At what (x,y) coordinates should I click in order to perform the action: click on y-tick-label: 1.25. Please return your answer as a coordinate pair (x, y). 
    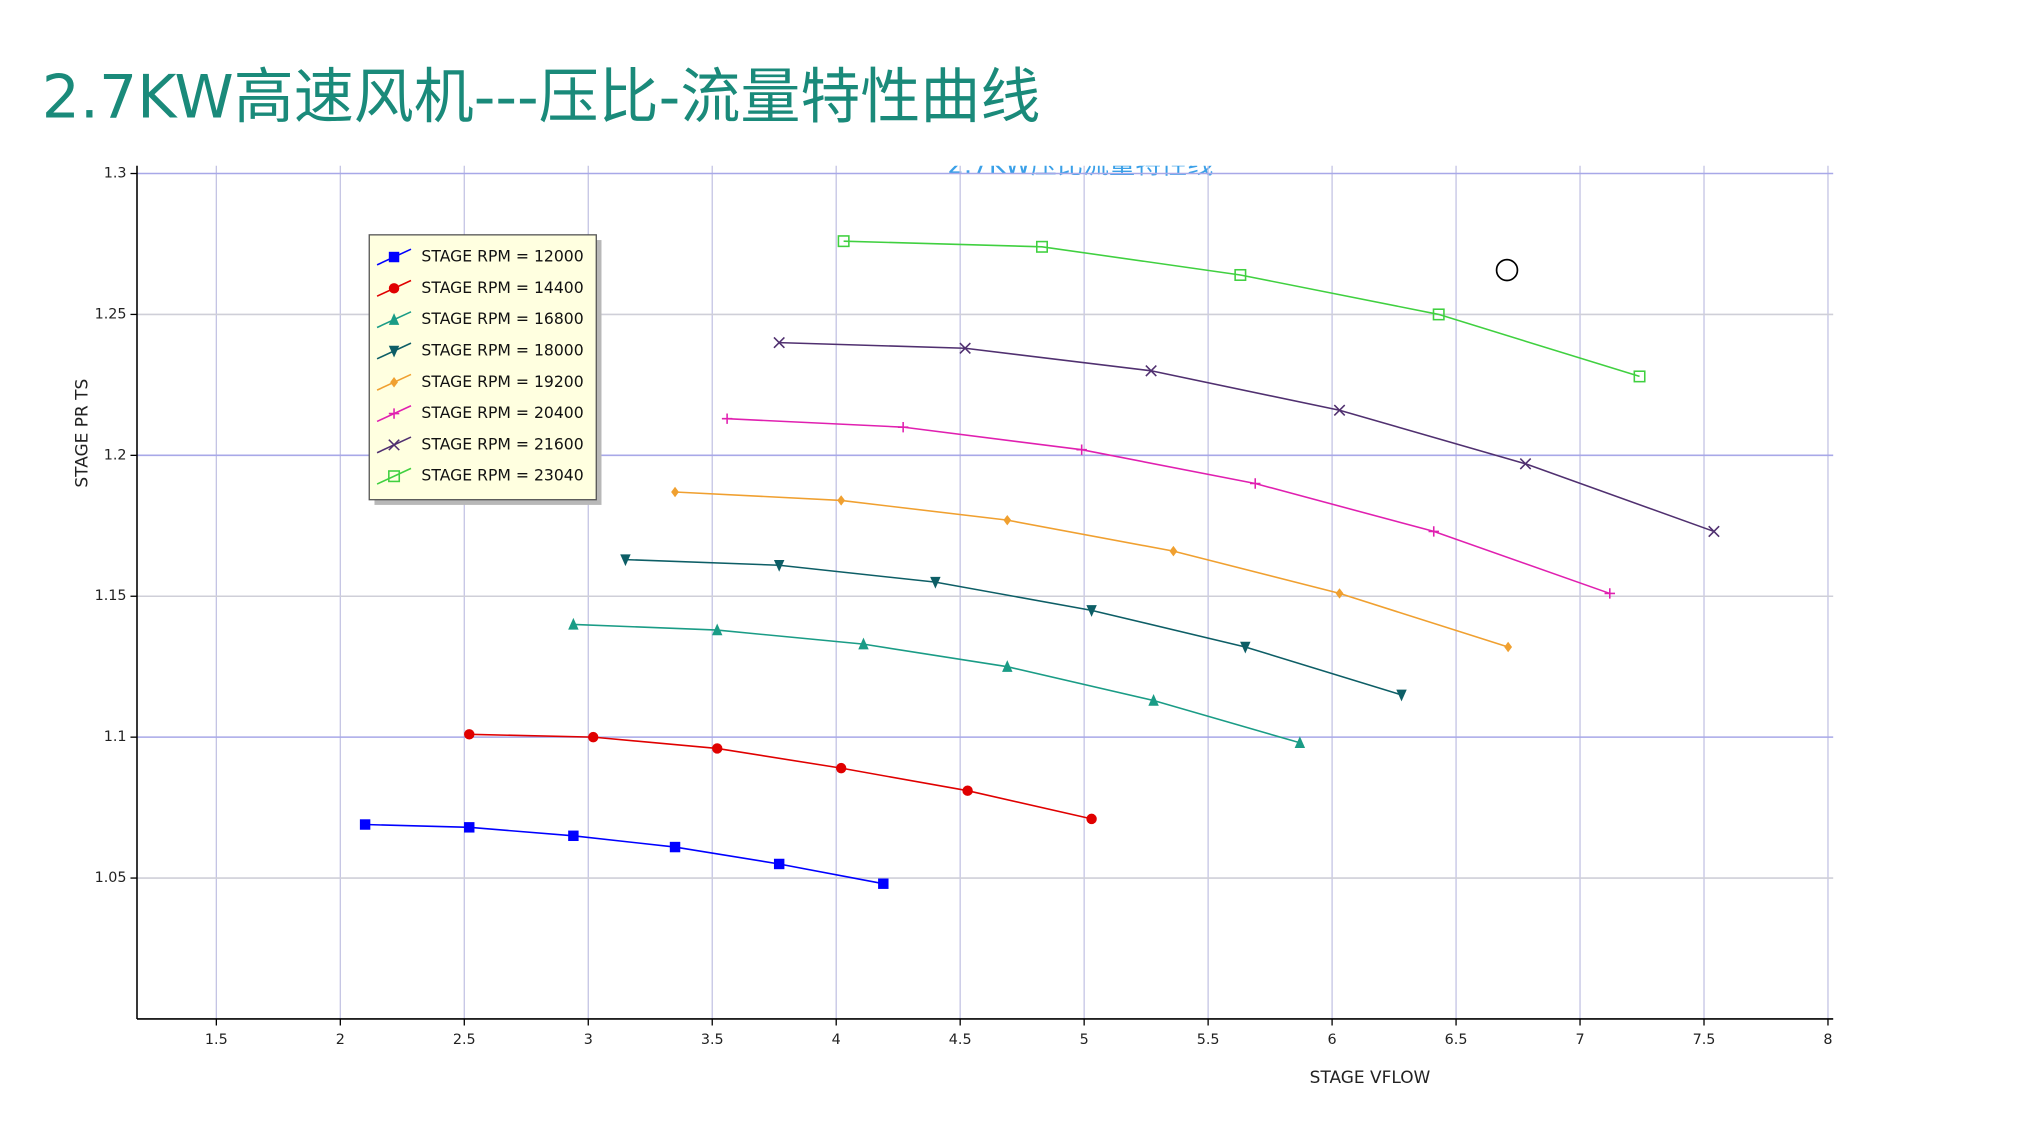
    Looking at the image, I should click on (111, 314).